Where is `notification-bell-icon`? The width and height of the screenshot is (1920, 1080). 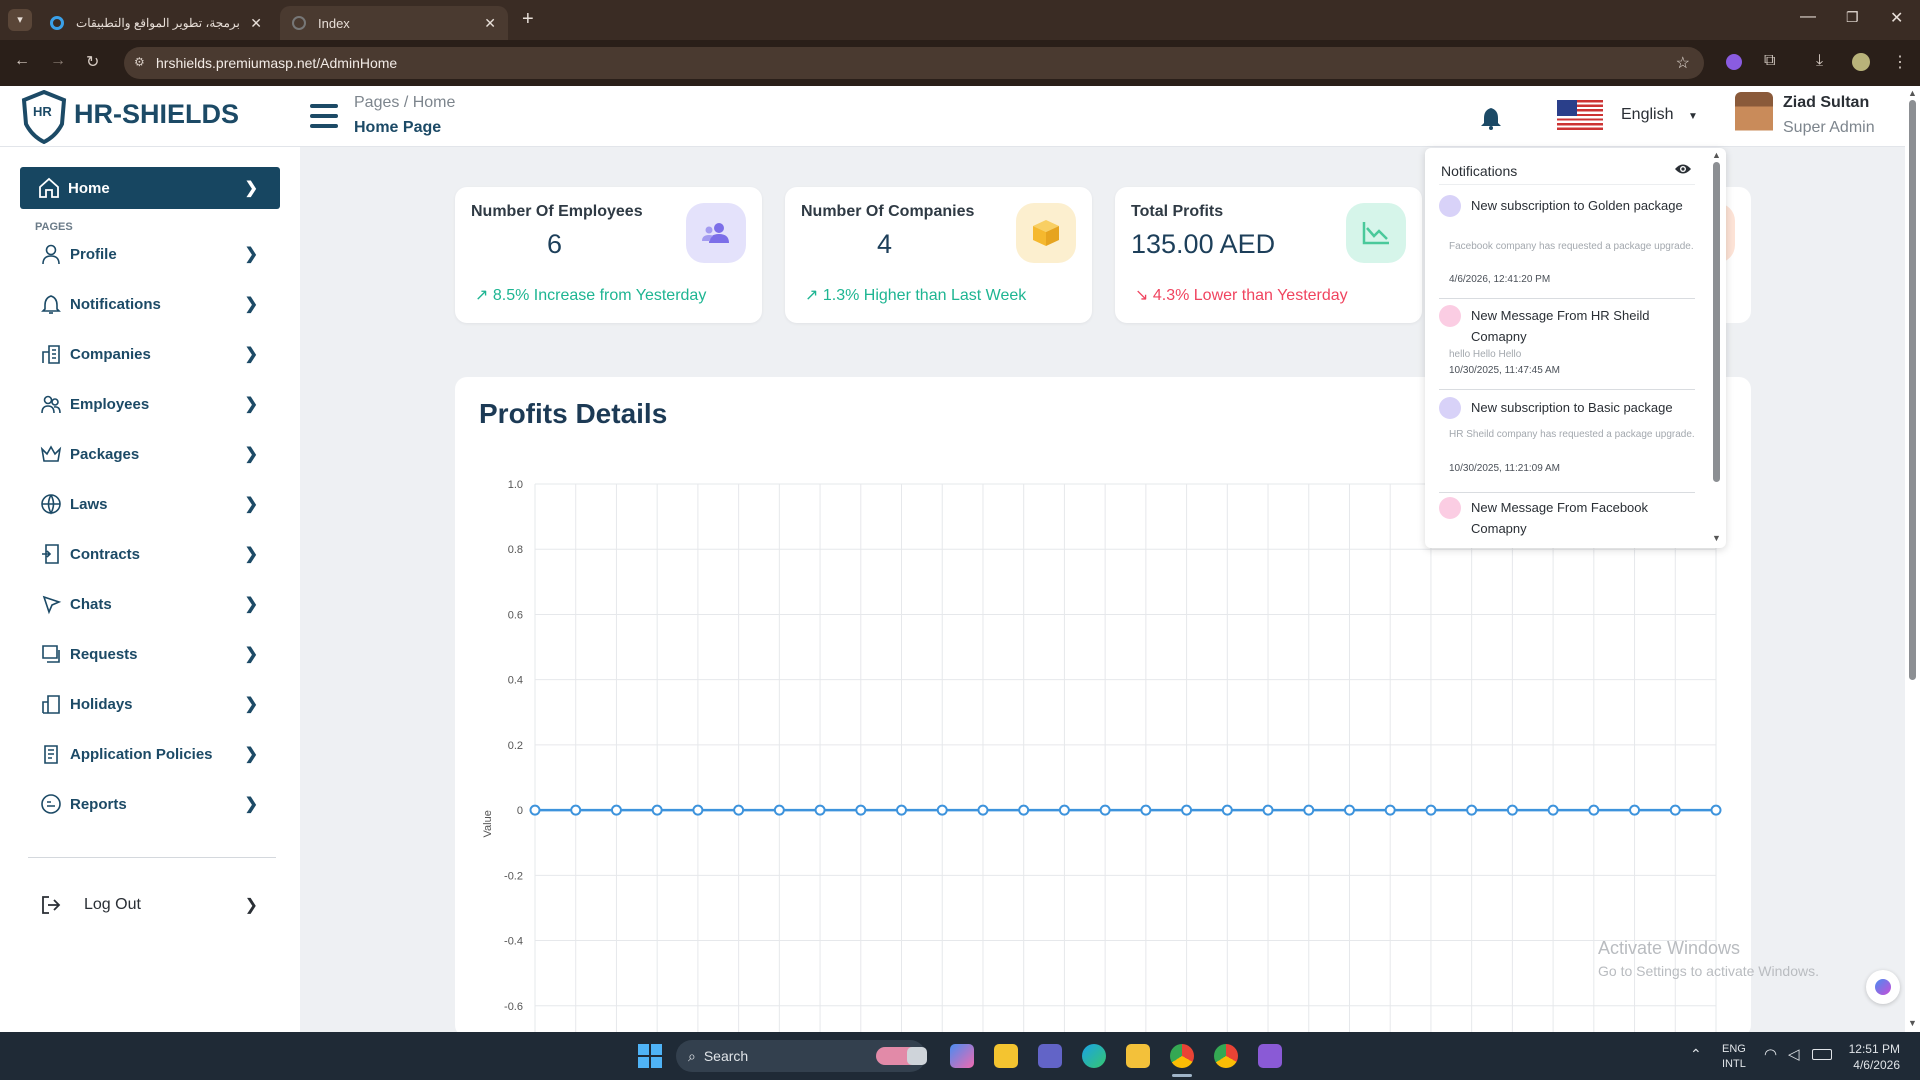 notification-bell-icon is located at coordinates (1491, 120).